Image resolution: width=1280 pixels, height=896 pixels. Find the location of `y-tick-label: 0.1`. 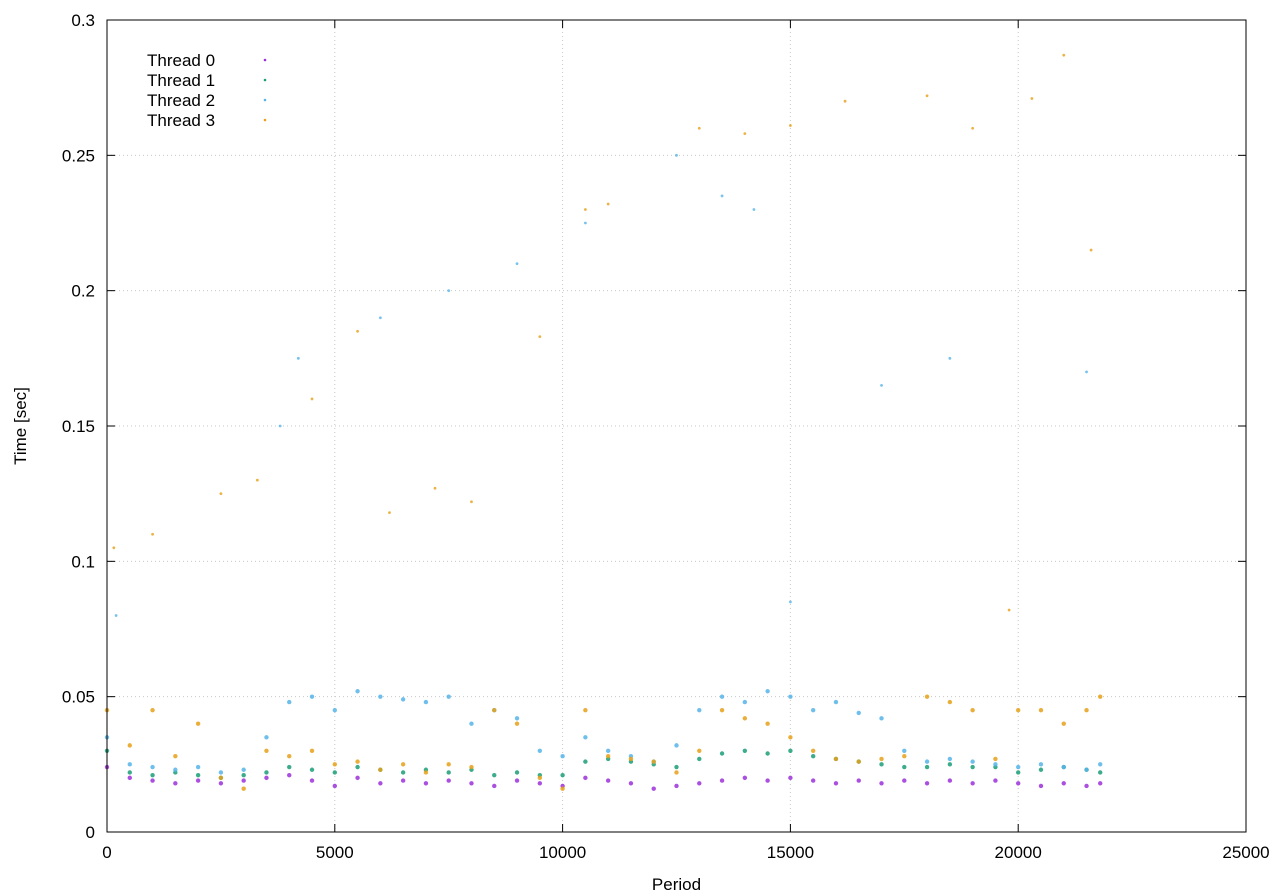

y-tick-label: 0.1 is located at coordinates (83, 561).